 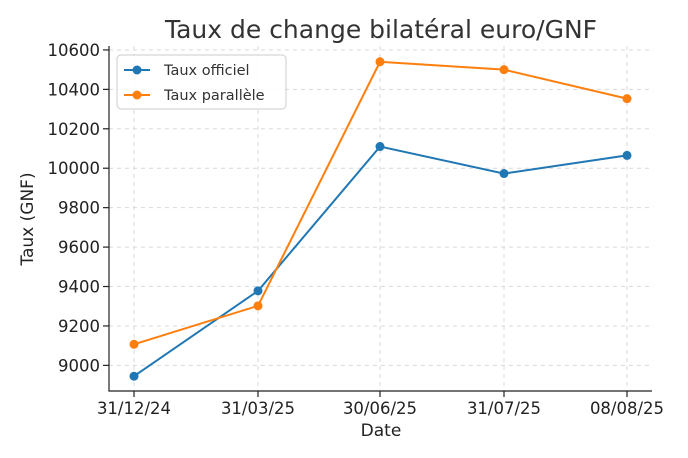 What do you see at coordinates (380, 408) in the screenshot?
I see `x-tick-label: 30/06/25` at bounding box center [380, 408].